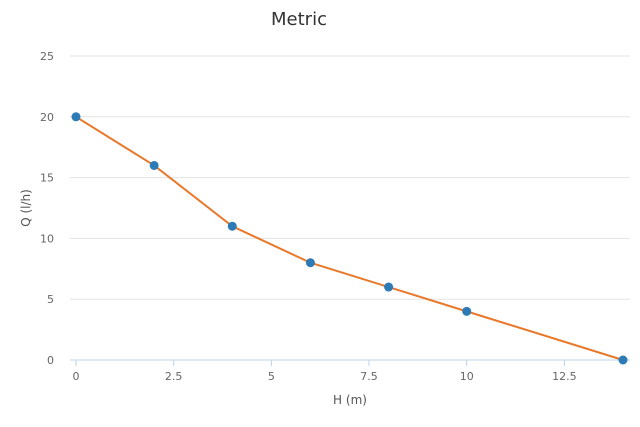 This screenshot has width=640, height=427. What do you see at coordinates (325, 371) in the screenshot?
I see `x-axis-ticks: 0 2.5 5 7.5 10 12.5` at bounding box center [325, 371].